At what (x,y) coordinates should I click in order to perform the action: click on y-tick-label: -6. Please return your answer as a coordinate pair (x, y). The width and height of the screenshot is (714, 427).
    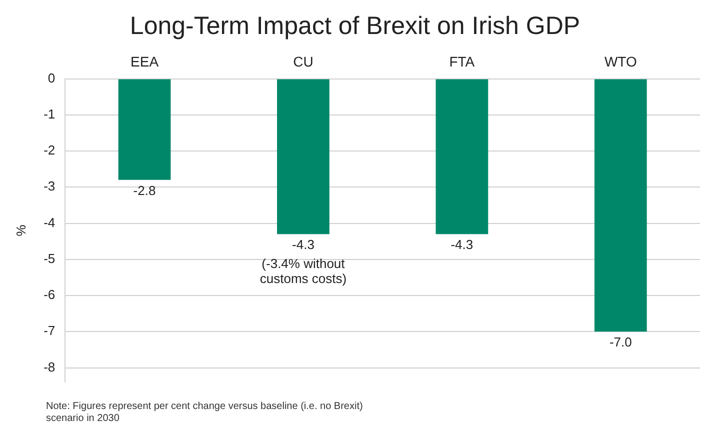
    Looking at the image, I should click on (50, 294).